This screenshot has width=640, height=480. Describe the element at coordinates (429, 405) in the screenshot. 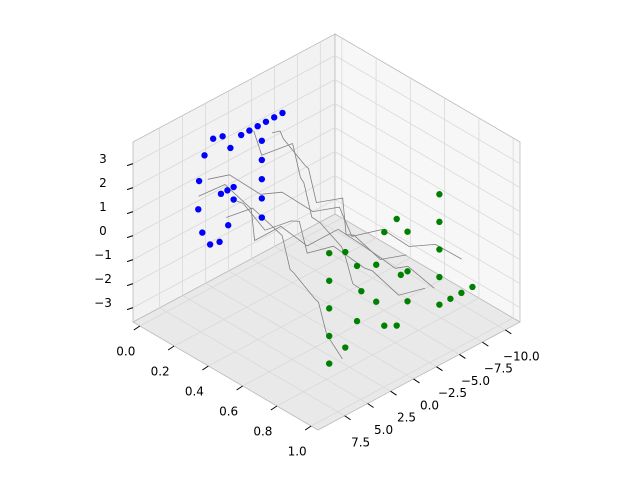

I see `y-tick-label: 0.0` at that location.